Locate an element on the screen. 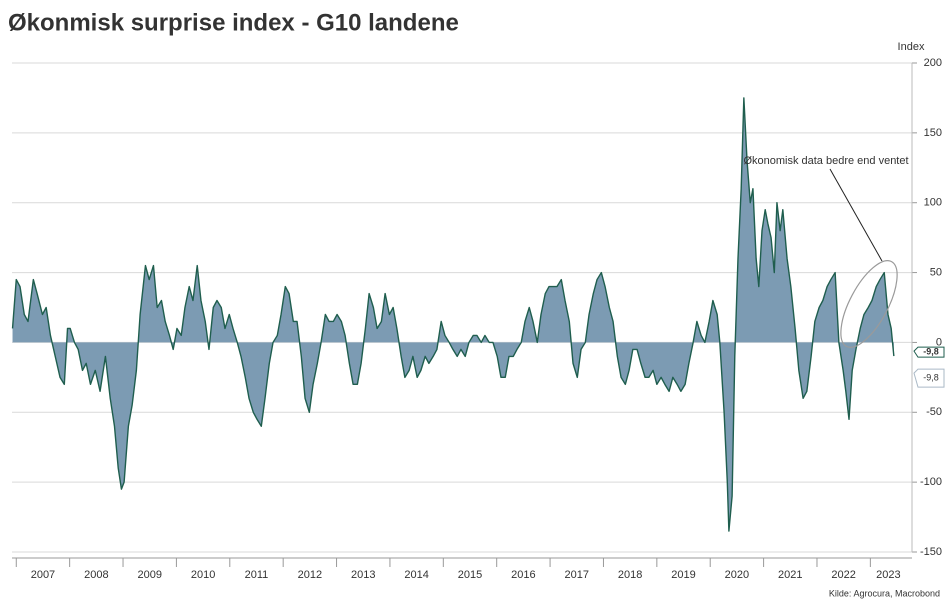 This screenshot has height=607, width=949. y-tick-label: 0 is located at coordinates (939, 342).